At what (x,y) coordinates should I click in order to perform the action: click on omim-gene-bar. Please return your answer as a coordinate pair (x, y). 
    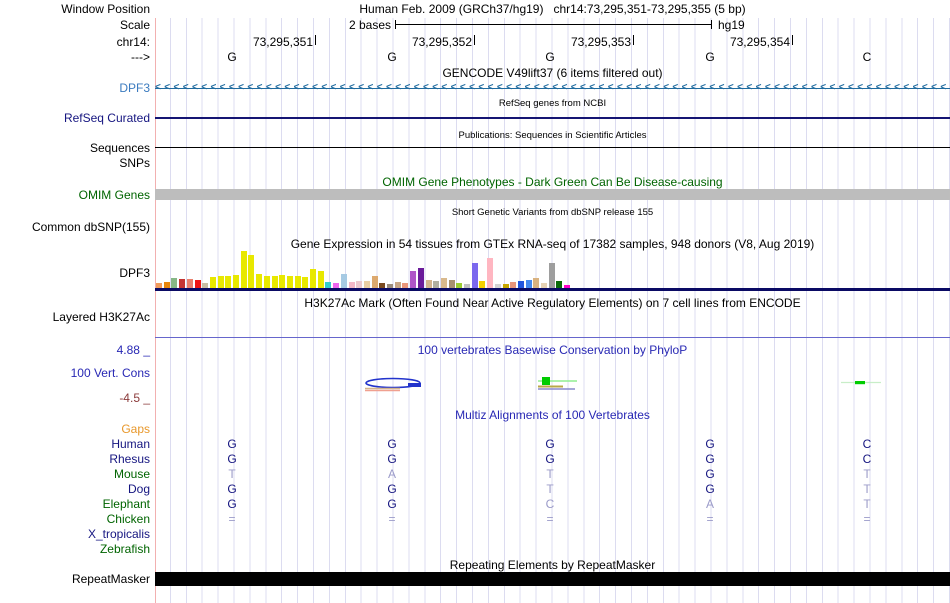
    Looking at the image, I should click on (552, 194).